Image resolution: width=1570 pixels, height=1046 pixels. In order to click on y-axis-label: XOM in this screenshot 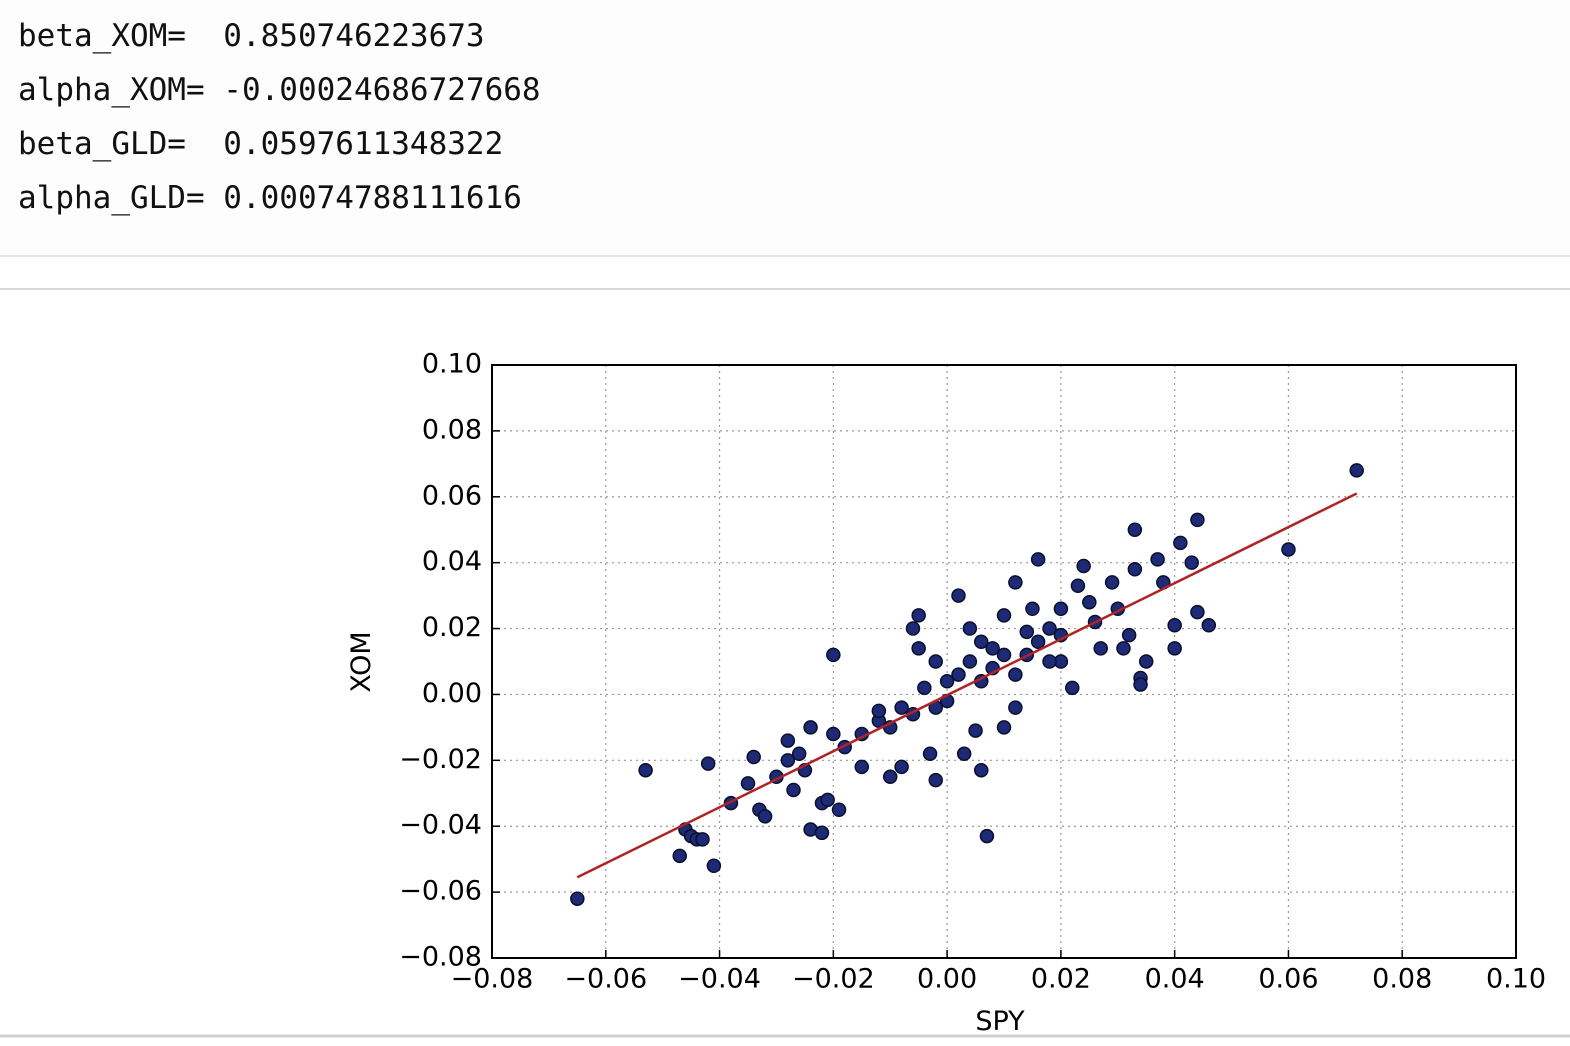, I will do `click(361, 661)`.